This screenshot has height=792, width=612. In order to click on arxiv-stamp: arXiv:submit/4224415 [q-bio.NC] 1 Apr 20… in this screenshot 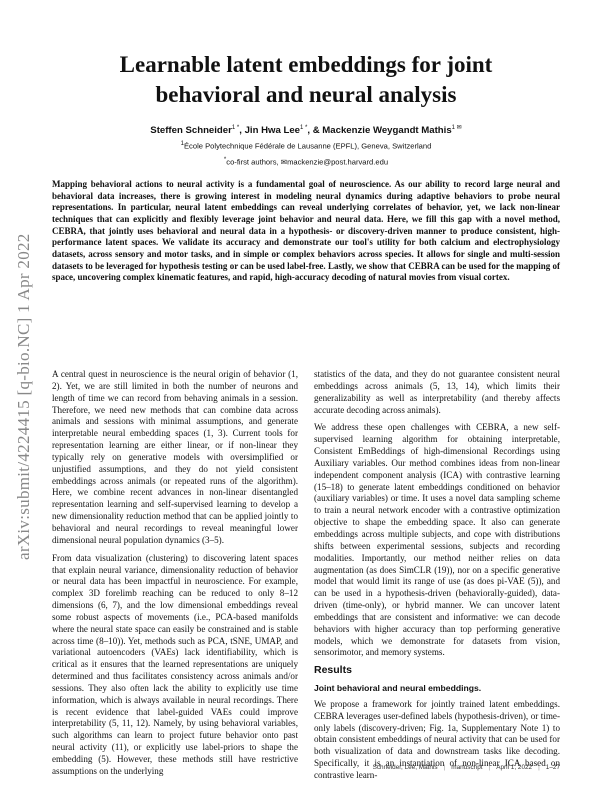, I will do `click(23, 396)`.